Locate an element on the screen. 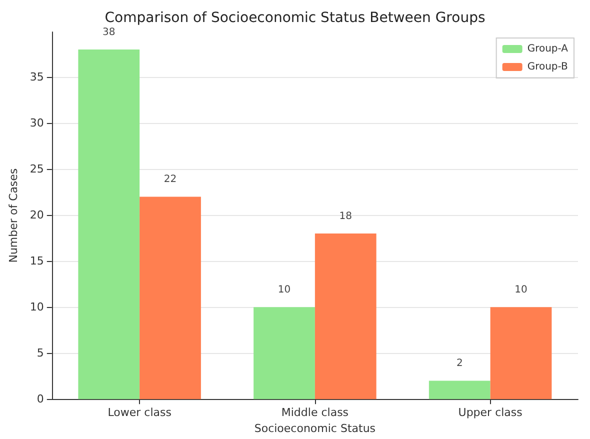 This screenshot has width=590, height=439. y-tick-label: 30 is located at coordinates (37, 123).